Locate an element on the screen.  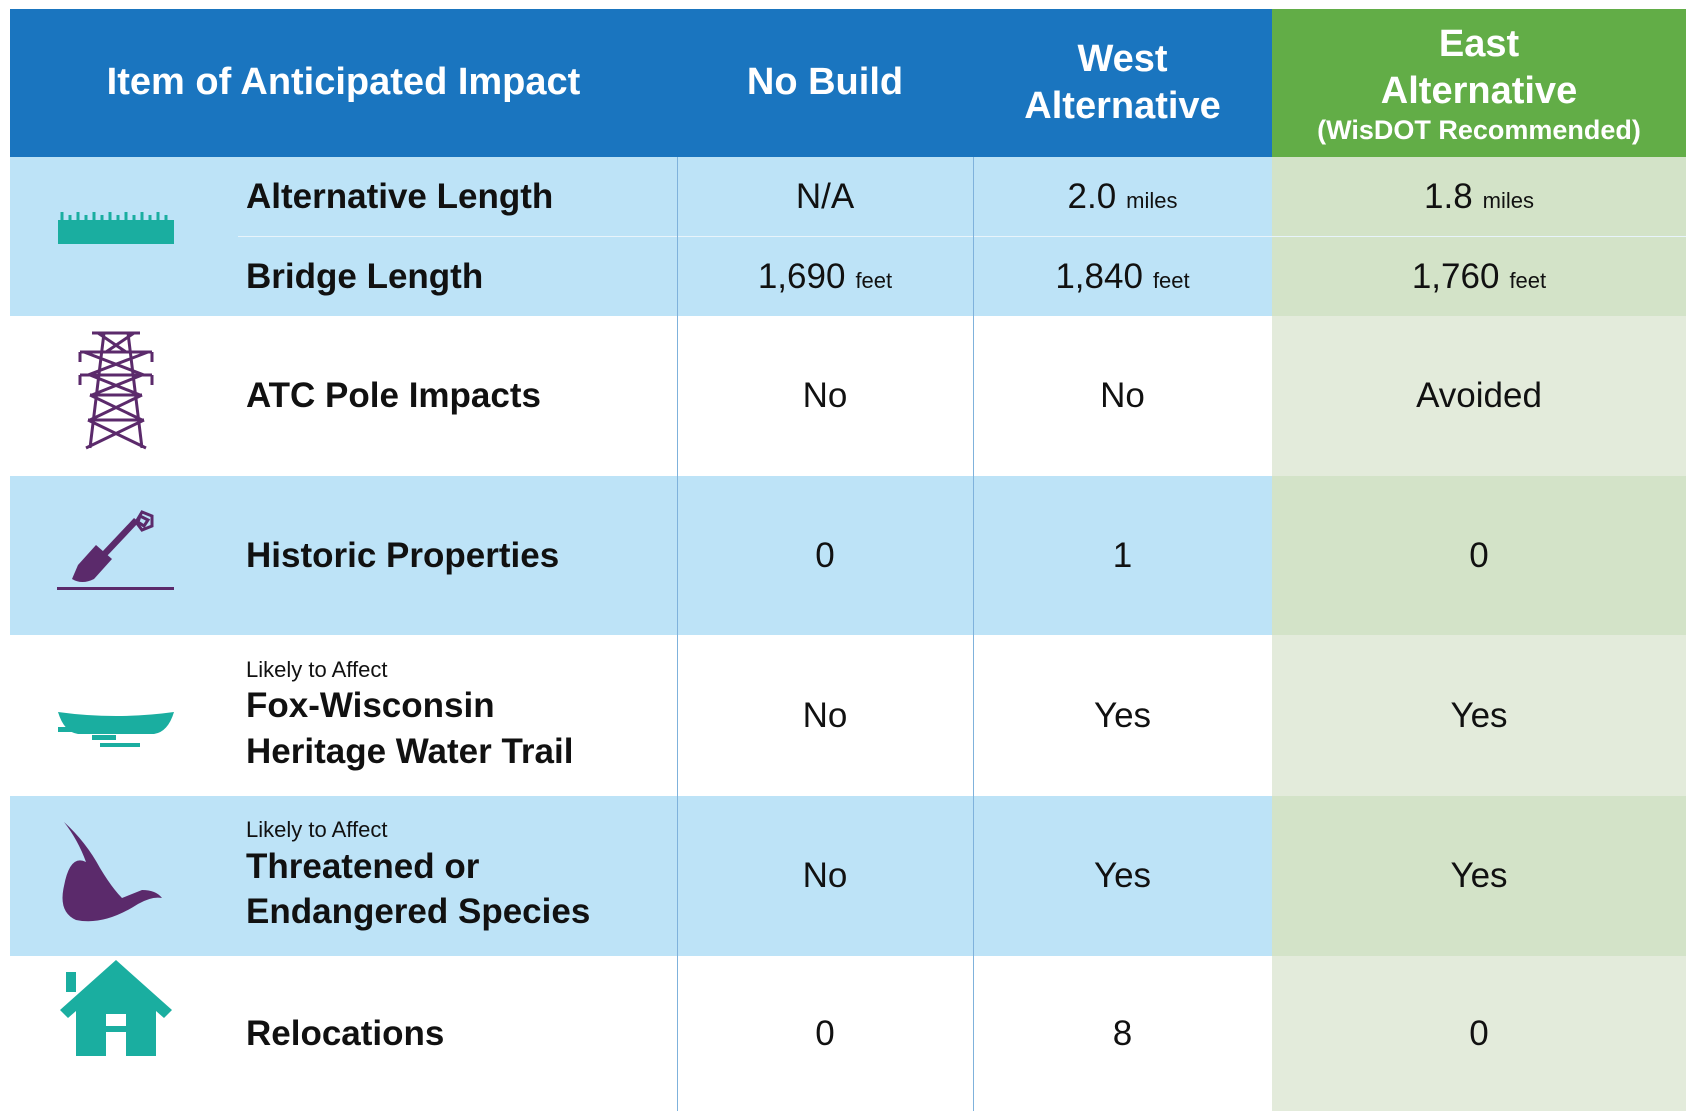
header-title: East Alternative is located at coordinates (1479, 67).